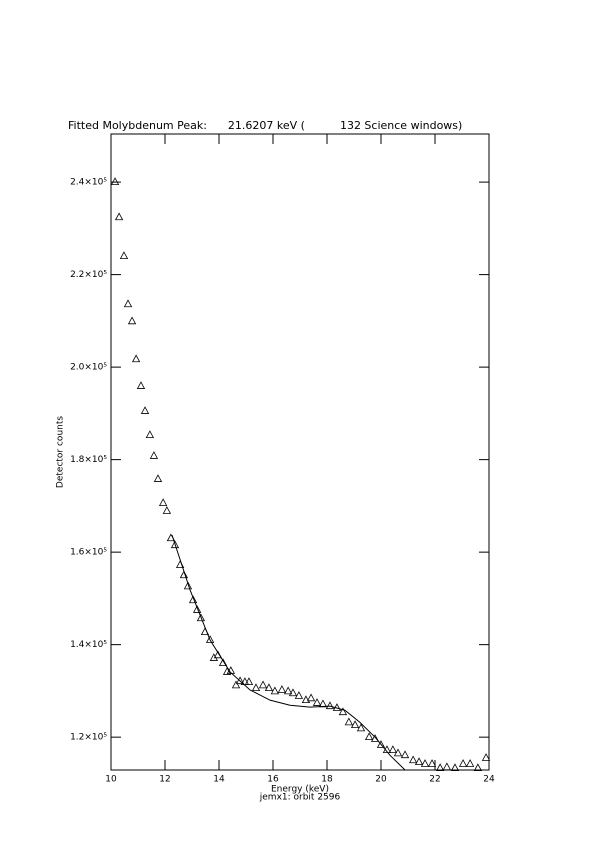 The height and width of the screenshot is (842, 595). I want to click on x-tick-label: 14, so click(219, 780).